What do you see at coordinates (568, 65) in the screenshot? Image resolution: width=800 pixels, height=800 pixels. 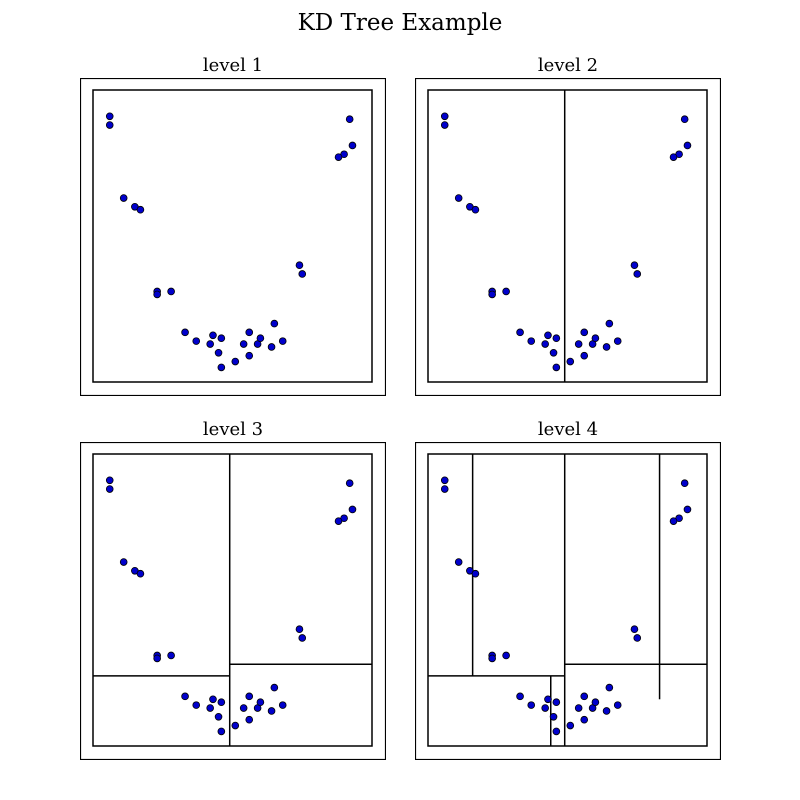 I see `panel-title: level 2` at bounding box center [568, 65].